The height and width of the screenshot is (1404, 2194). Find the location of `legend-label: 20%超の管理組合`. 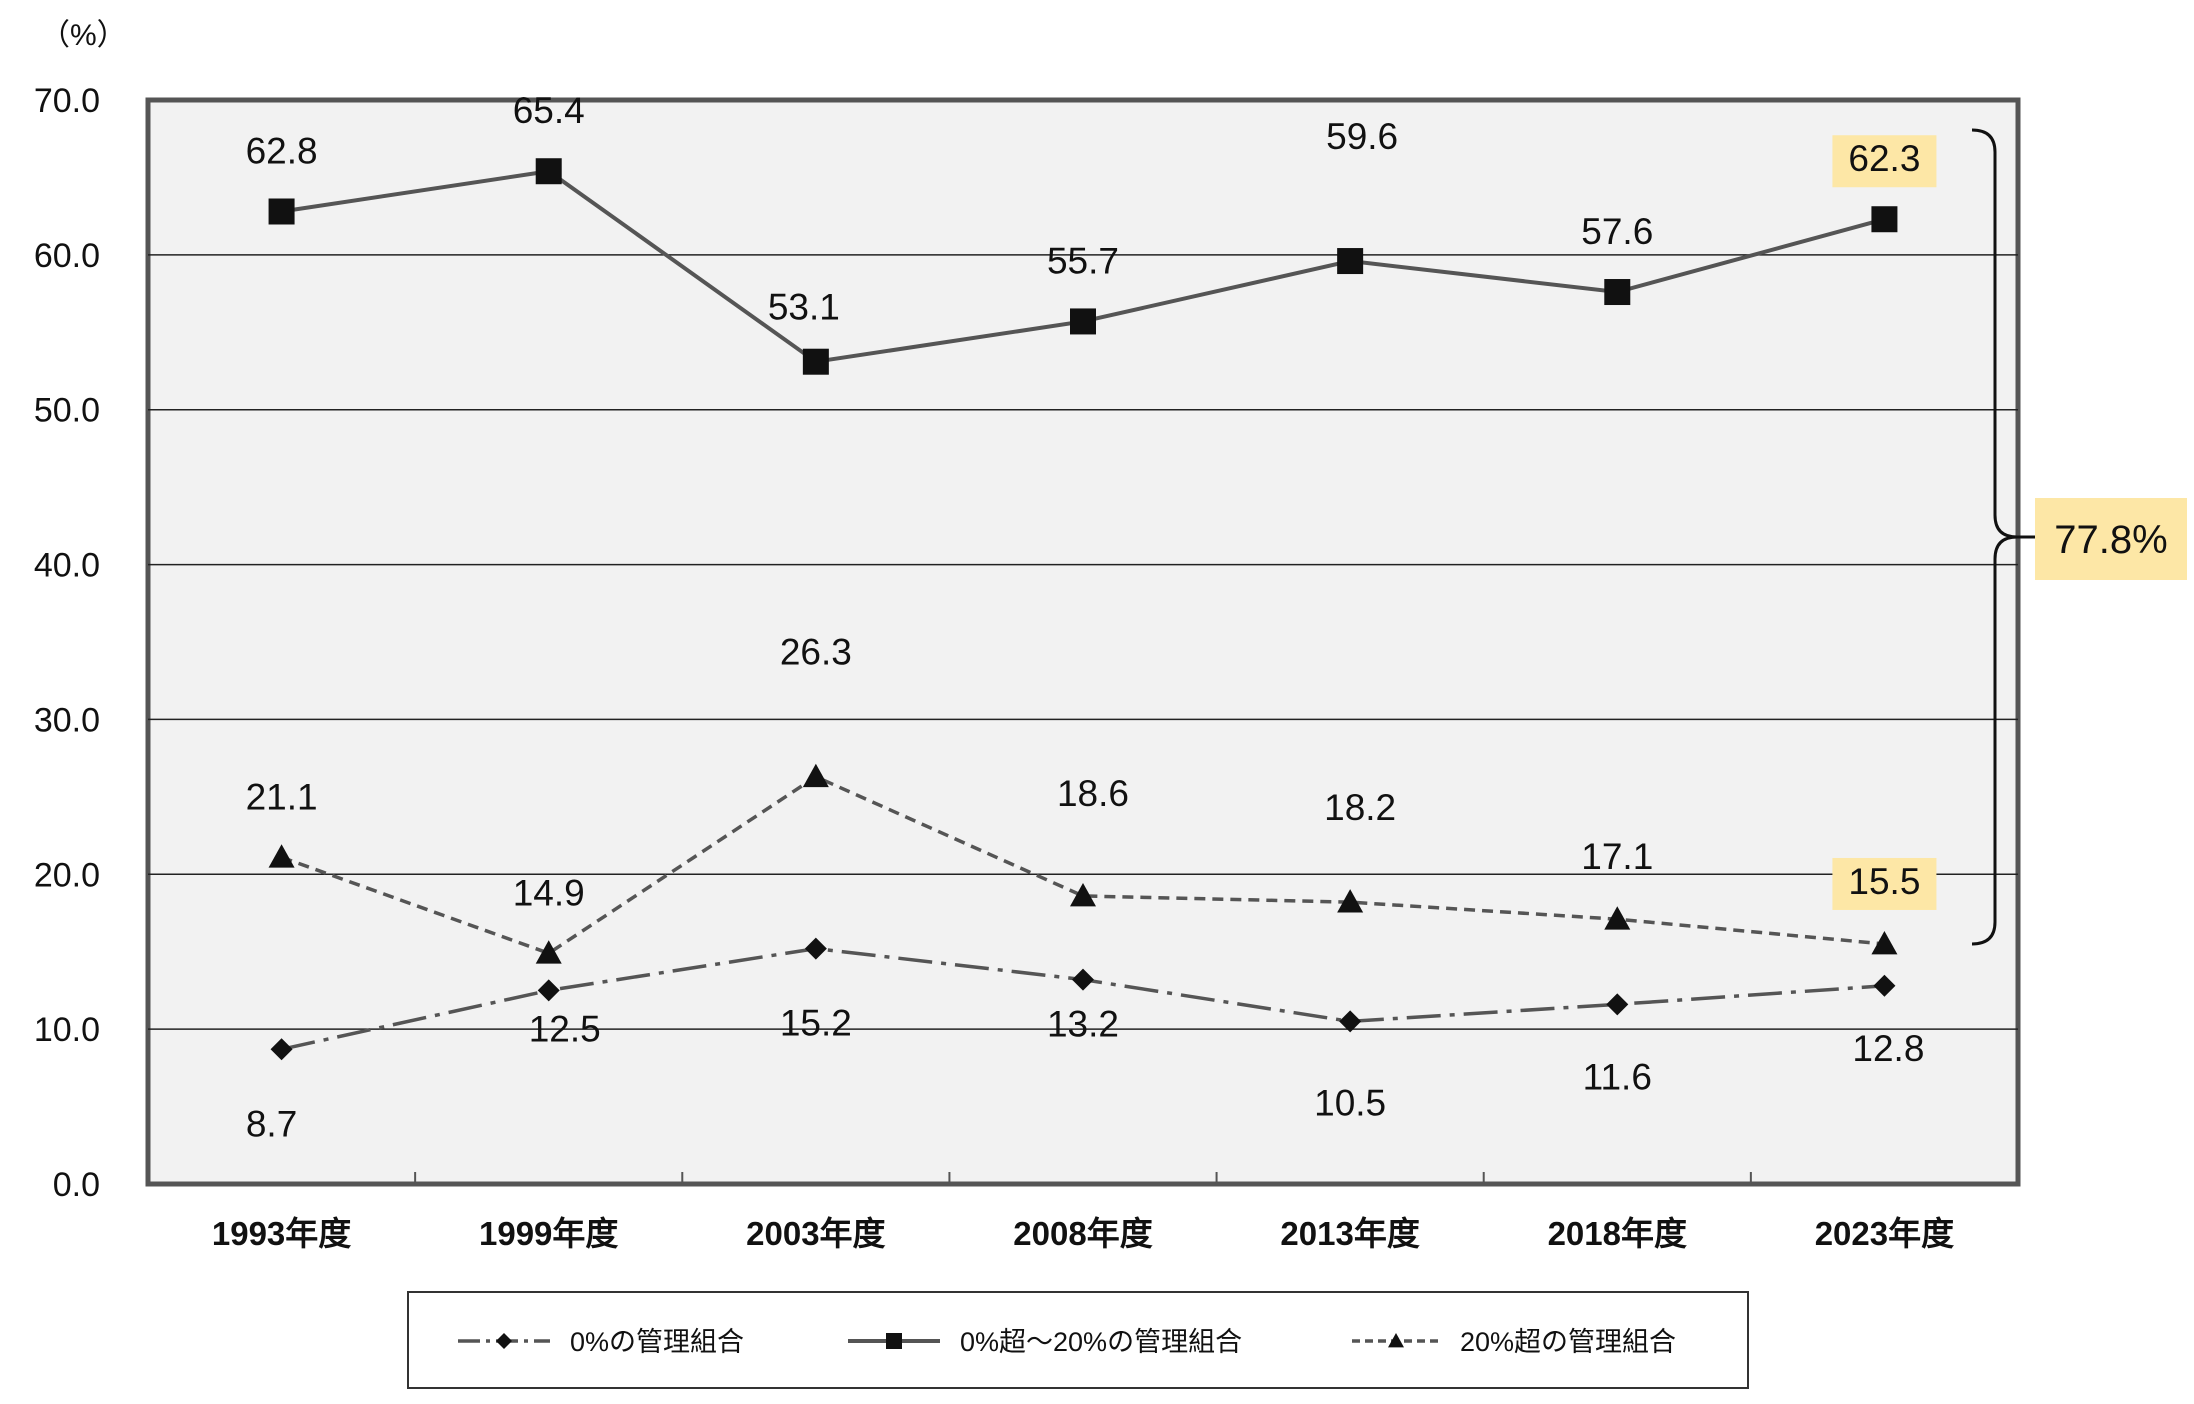

legend-label: 20%超の管理組合 is located at coordinates (1568, 1342).